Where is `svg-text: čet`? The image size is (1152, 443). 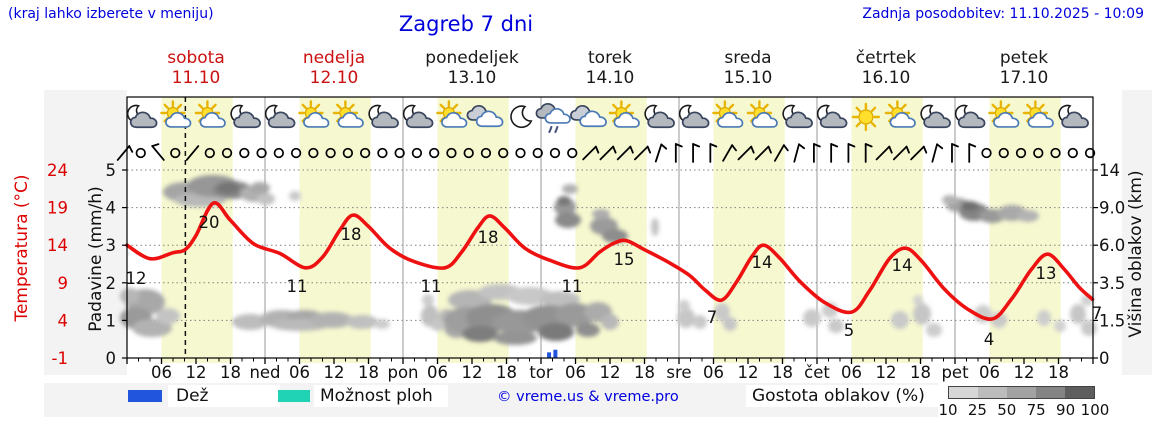 svg-text: čet is located at coordinates (817, 372).